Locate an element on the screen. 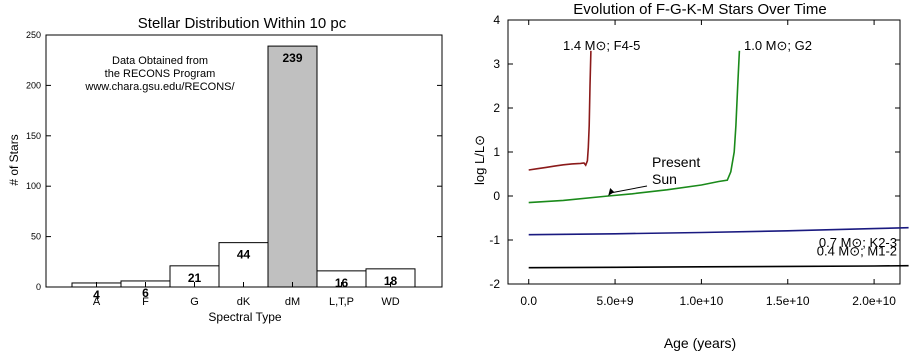  y-tick-label: 1 is located at coordinates (496, 152).